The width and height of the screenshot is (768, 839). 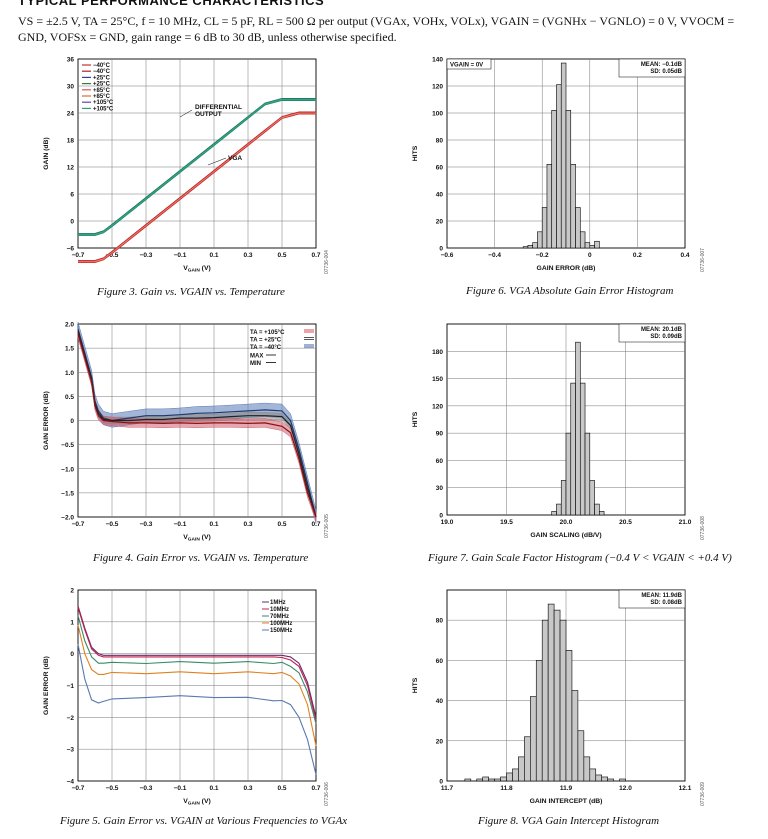 I want to click on fig5-legend-label: 10MHz, so click(x=279, y=610).